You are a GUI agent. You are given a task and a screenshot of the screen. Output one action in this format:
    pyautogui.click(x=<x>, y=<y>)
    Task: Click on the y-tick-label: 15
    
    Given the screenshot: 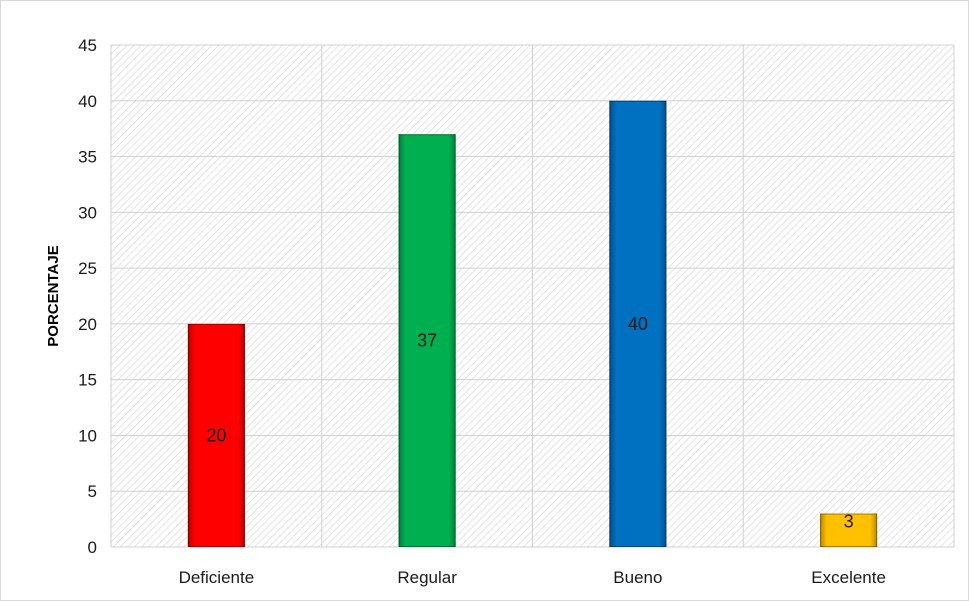 What is the action you would take?
    pyautogui.click(x=87, y=380)
    